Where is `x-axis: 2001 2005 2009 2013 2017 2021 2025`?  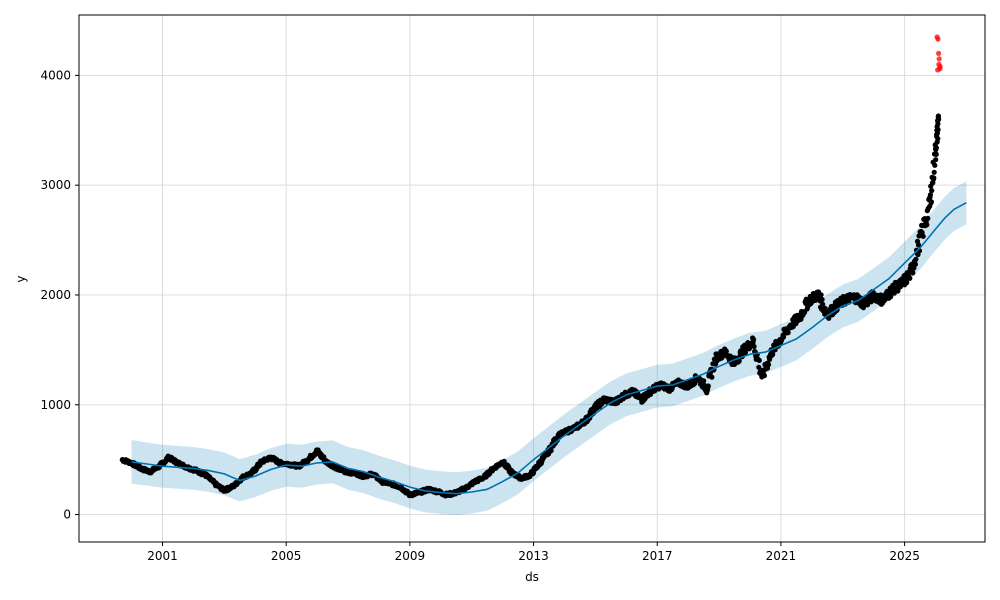 x-axis: 2001 2005 2009 2013 2017 2021 2025 is located at coordinates (533, 552).